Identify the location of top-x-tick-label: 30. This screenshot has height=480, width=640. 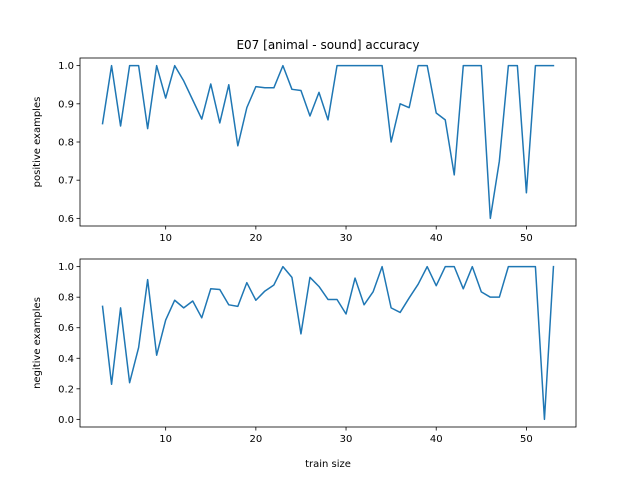
(346, 238).